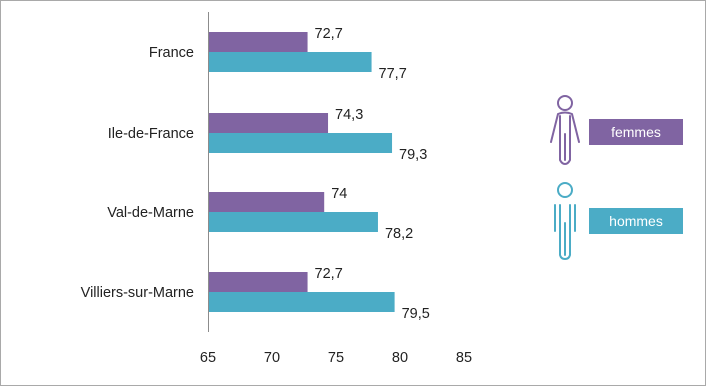  Describe the element at coordinates (565, 130) in the screenshot. I see `woman-icon` at that location.